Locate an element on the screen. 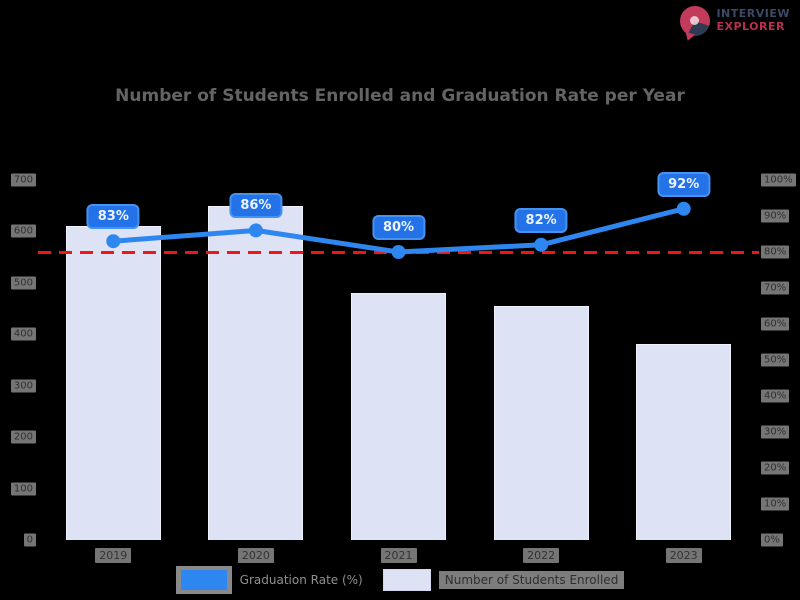 The height and width of the screenshot is (600, 800). left-axis-tick: 700 is located at coordinates (23, 180).